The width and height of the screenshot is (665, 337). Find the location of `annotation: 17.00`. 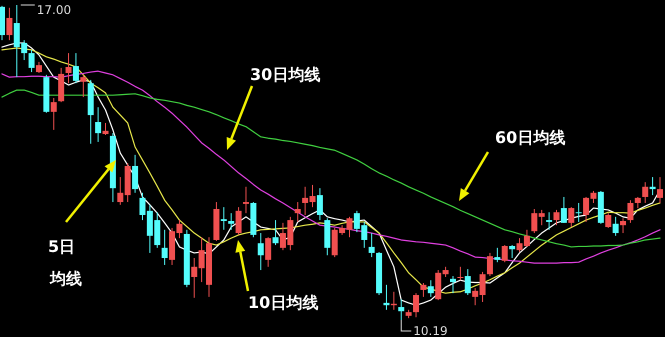

annotation: 17.00 is located at coordinates (54, 10).